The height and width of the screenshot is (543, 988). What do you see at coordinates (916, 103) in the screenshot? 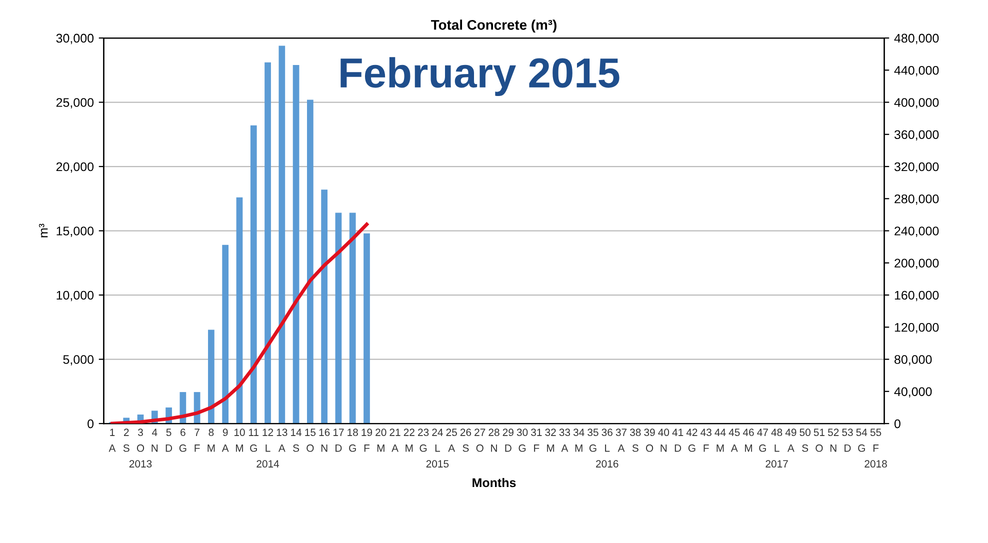
I see `y2-tick-label: 400,000` at bounding box center [916, 103].